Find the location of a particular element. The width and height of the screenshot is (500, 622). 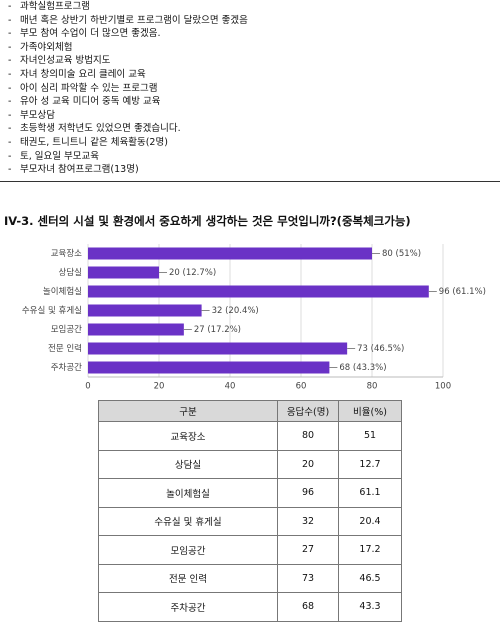

x-tick-label: 0 is located at coordinates (87, 387).